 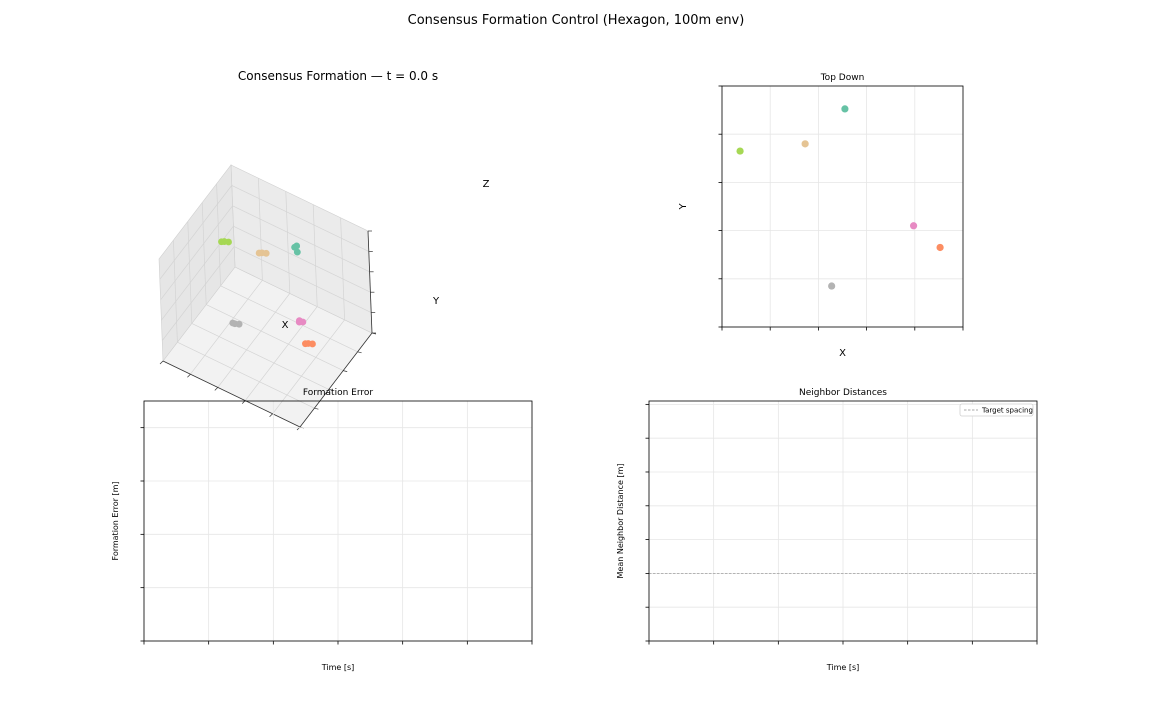 What do you see at coordinates (842, 78) in the screenshot?
I see `topdown-title: Top Down` at bounding box center [842, 78].